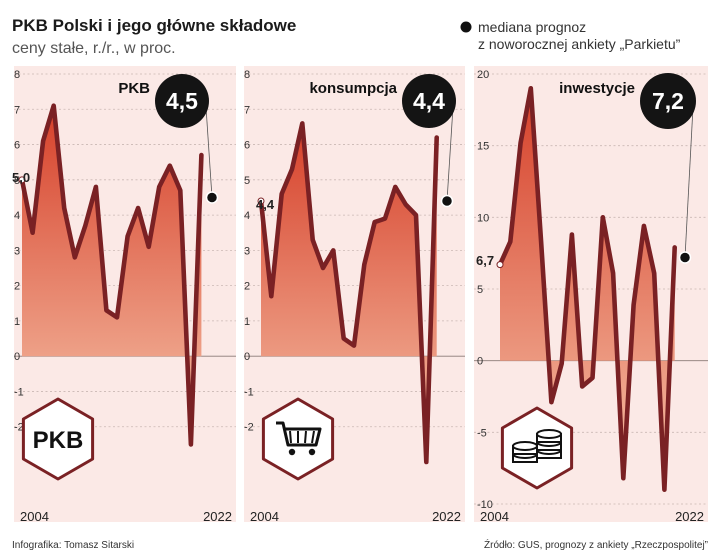 The height and width of the screenshot is (554, 720). I want to click on legend-line-2: z noworocznej ankiety „Parkietu”, so click(579, 44).